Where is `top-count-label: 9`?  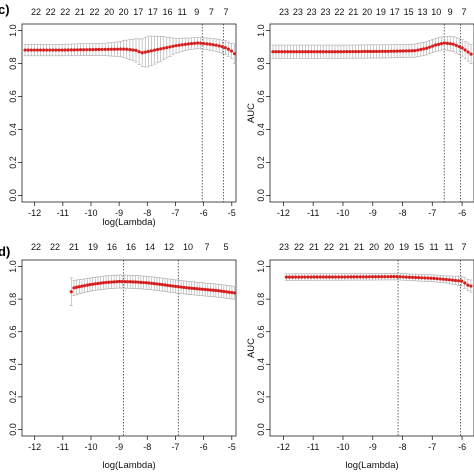
top-count-label: 9 is located at coordinates (196, 12).